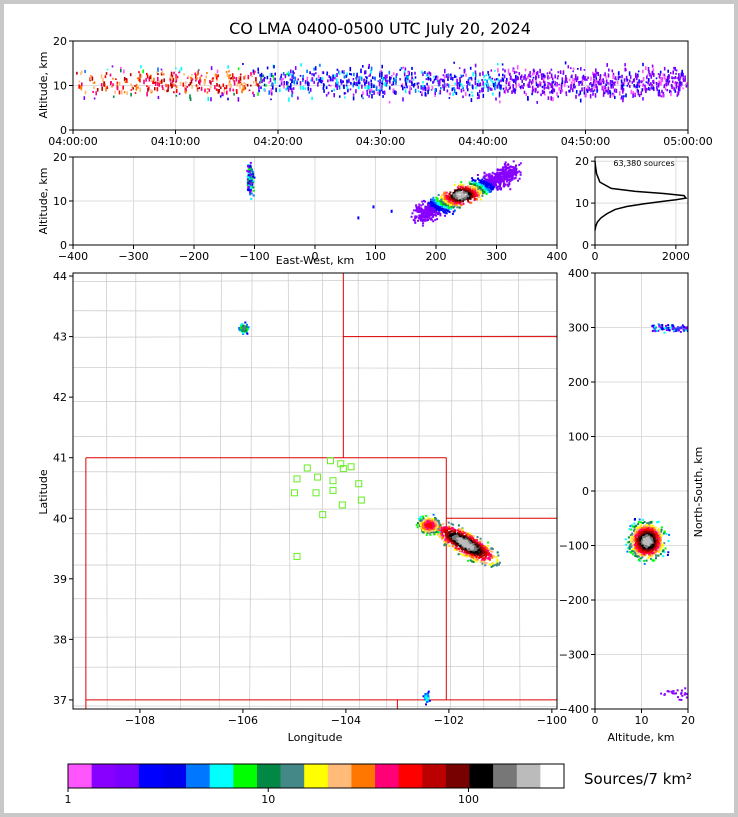 This screenshot has height=817, width=738. What do you see at coordinates (585, 141) in the screenshot?
I see `x-tick-label: 04:50:00` at bounding box center [585, 141].